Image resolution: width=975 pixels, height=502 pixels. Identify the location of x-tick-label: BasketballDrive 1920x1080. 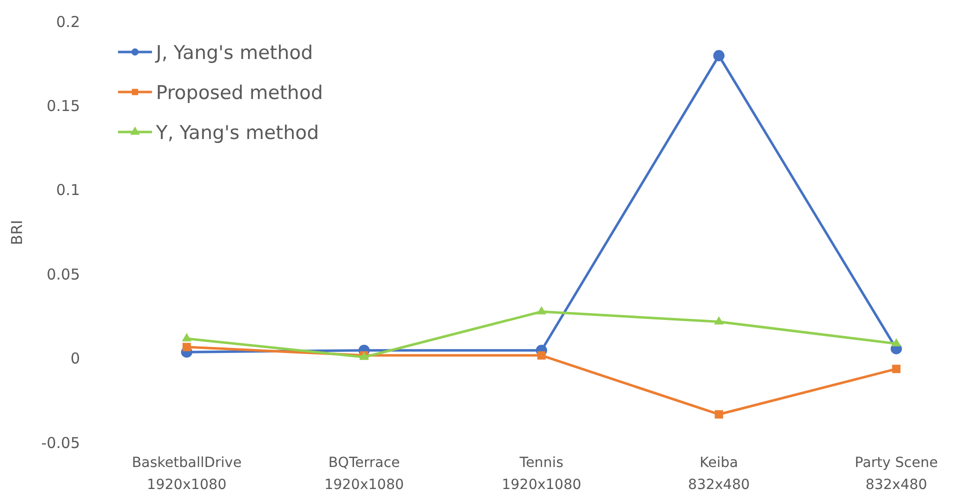
(187, 474).